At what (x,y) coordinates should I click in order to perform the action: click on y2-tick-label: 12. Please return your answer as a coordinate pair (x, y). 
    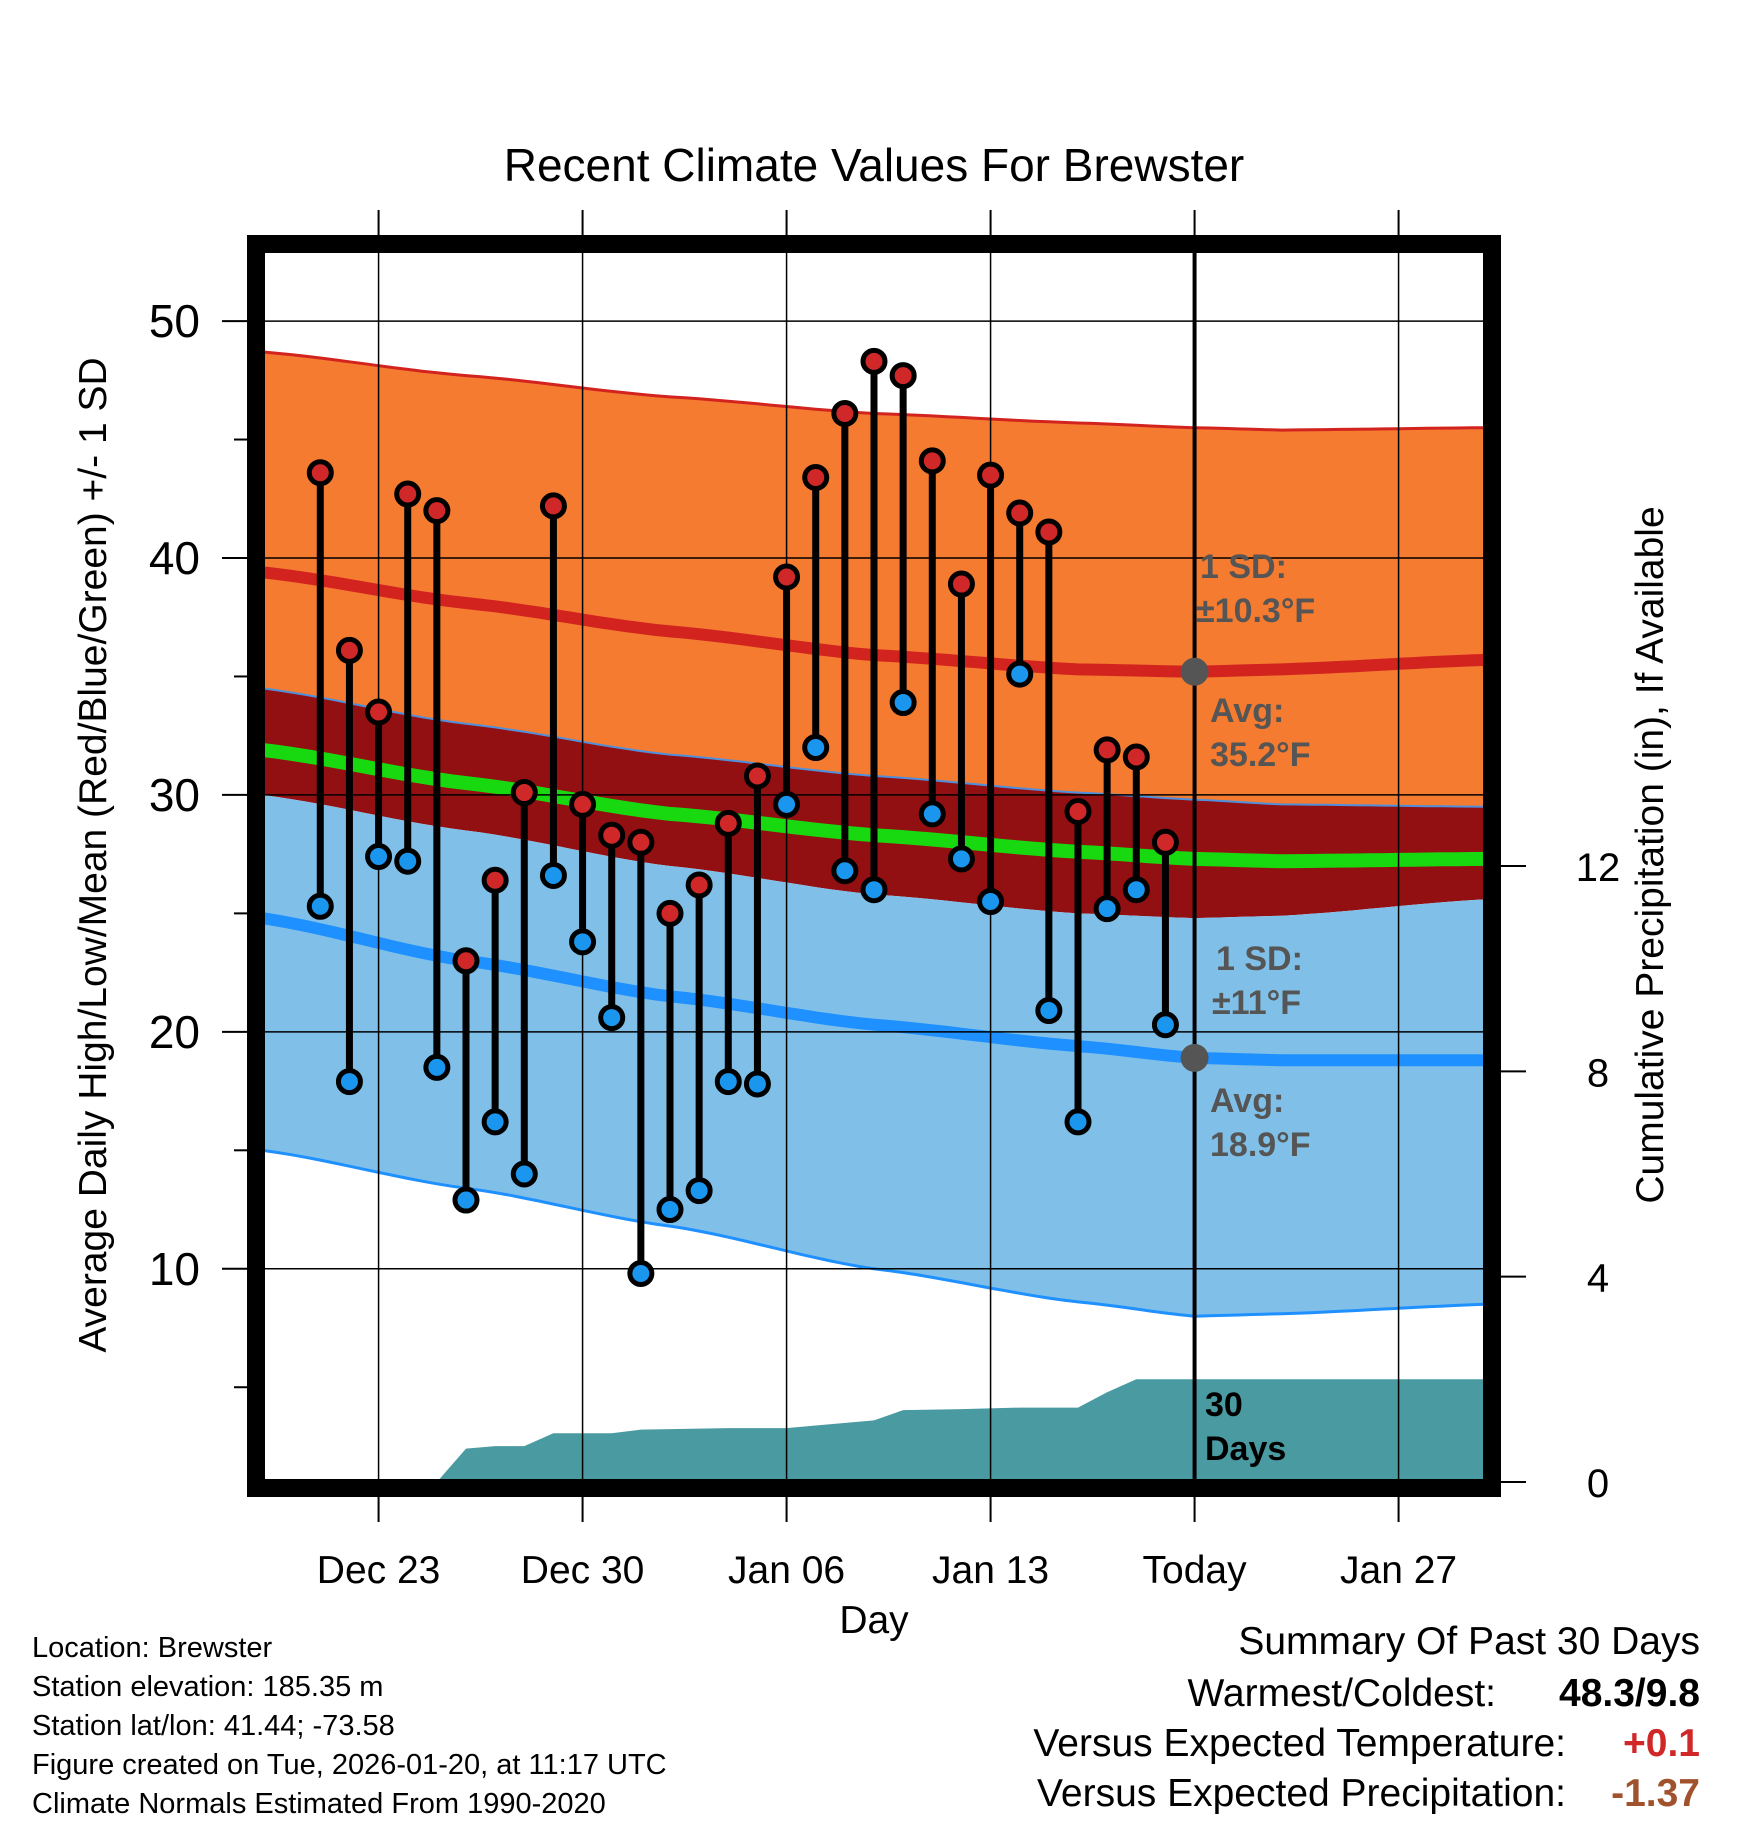
    Looking at the image, I should click on (1598, 868).